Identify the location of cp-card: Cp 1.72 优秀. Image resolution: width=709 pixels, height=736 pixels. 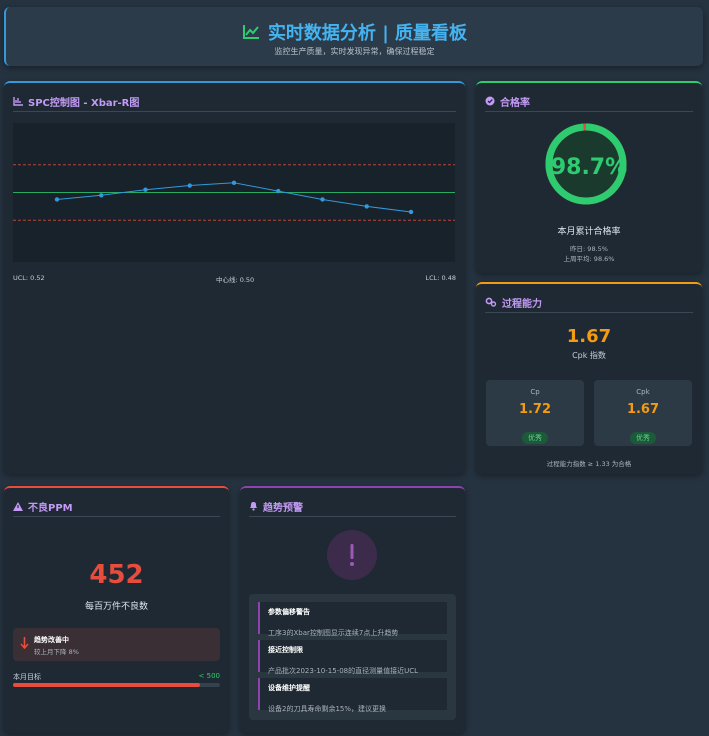
(535, 413).